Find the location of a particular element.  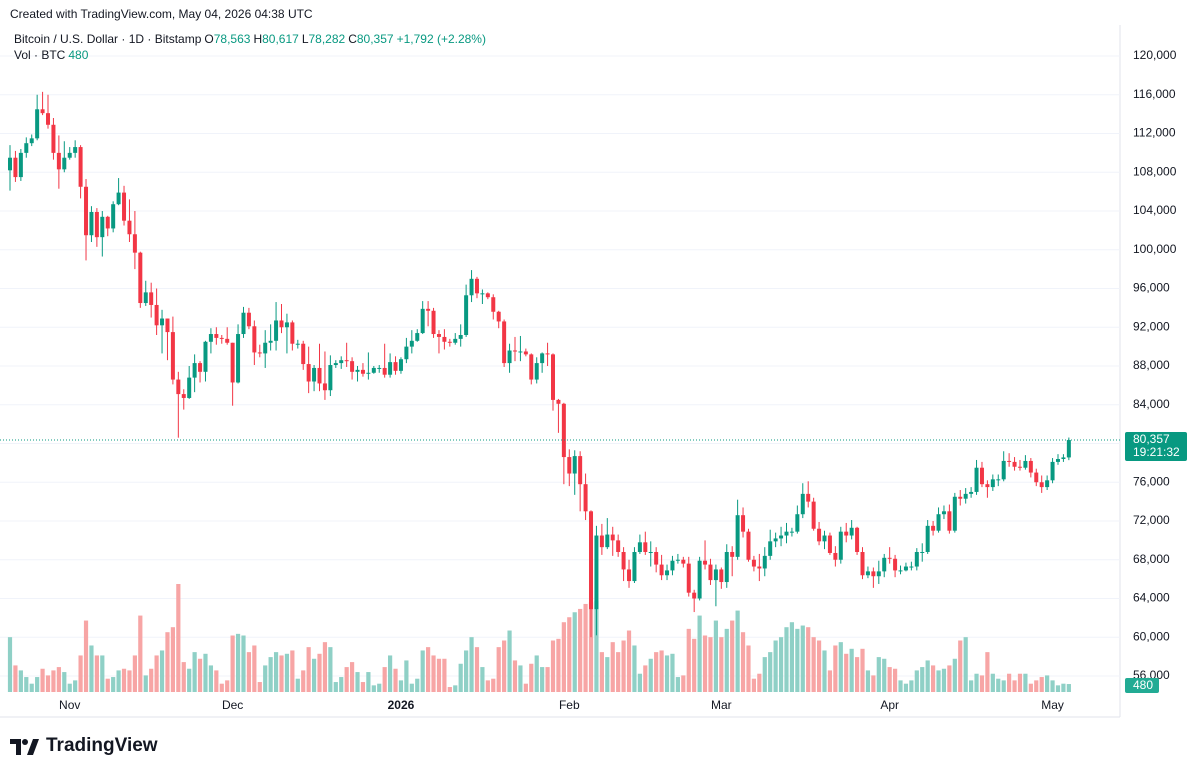

change: +1,792 (+2.28%) is located at coordinates (441, 39).